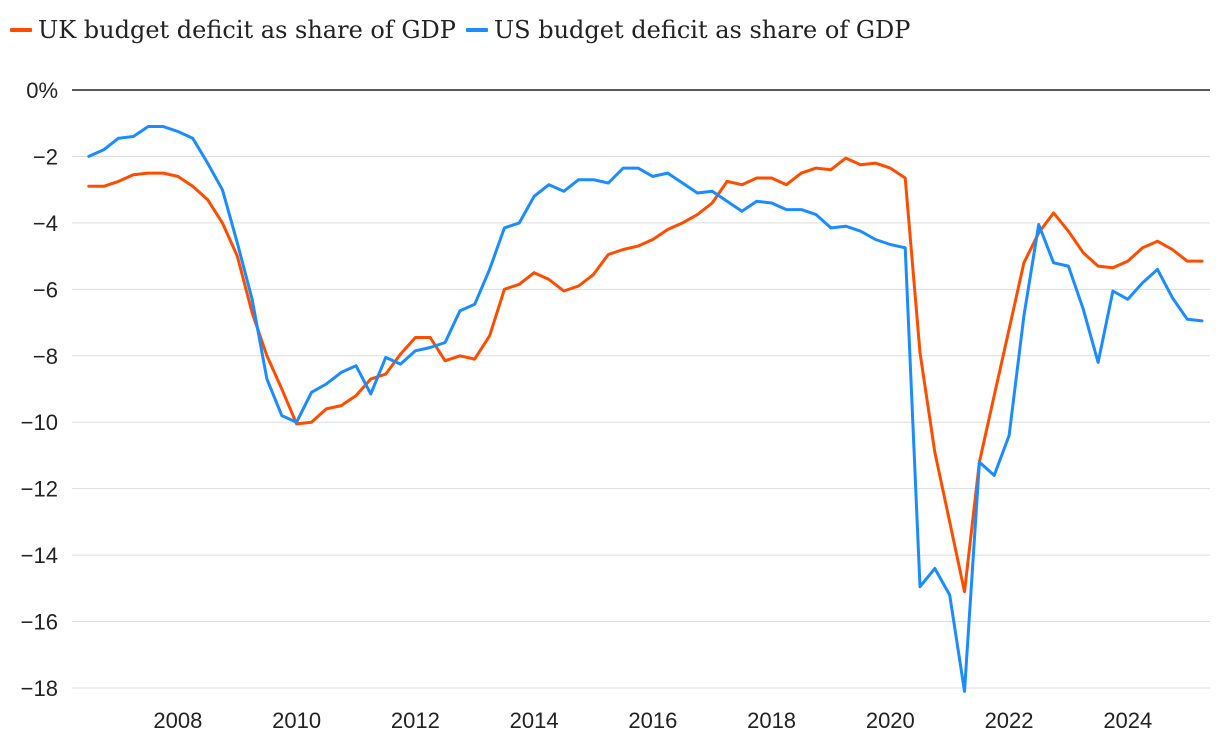 The width and height of the screenshot is (1220, 750). I want to click on legend-swatch-us, so click(476, 30).